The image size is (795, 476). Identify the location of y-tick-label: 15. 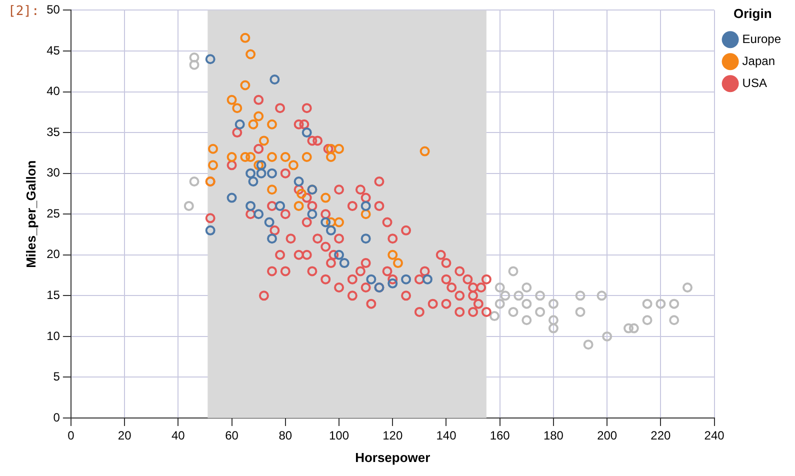
(53, 295).